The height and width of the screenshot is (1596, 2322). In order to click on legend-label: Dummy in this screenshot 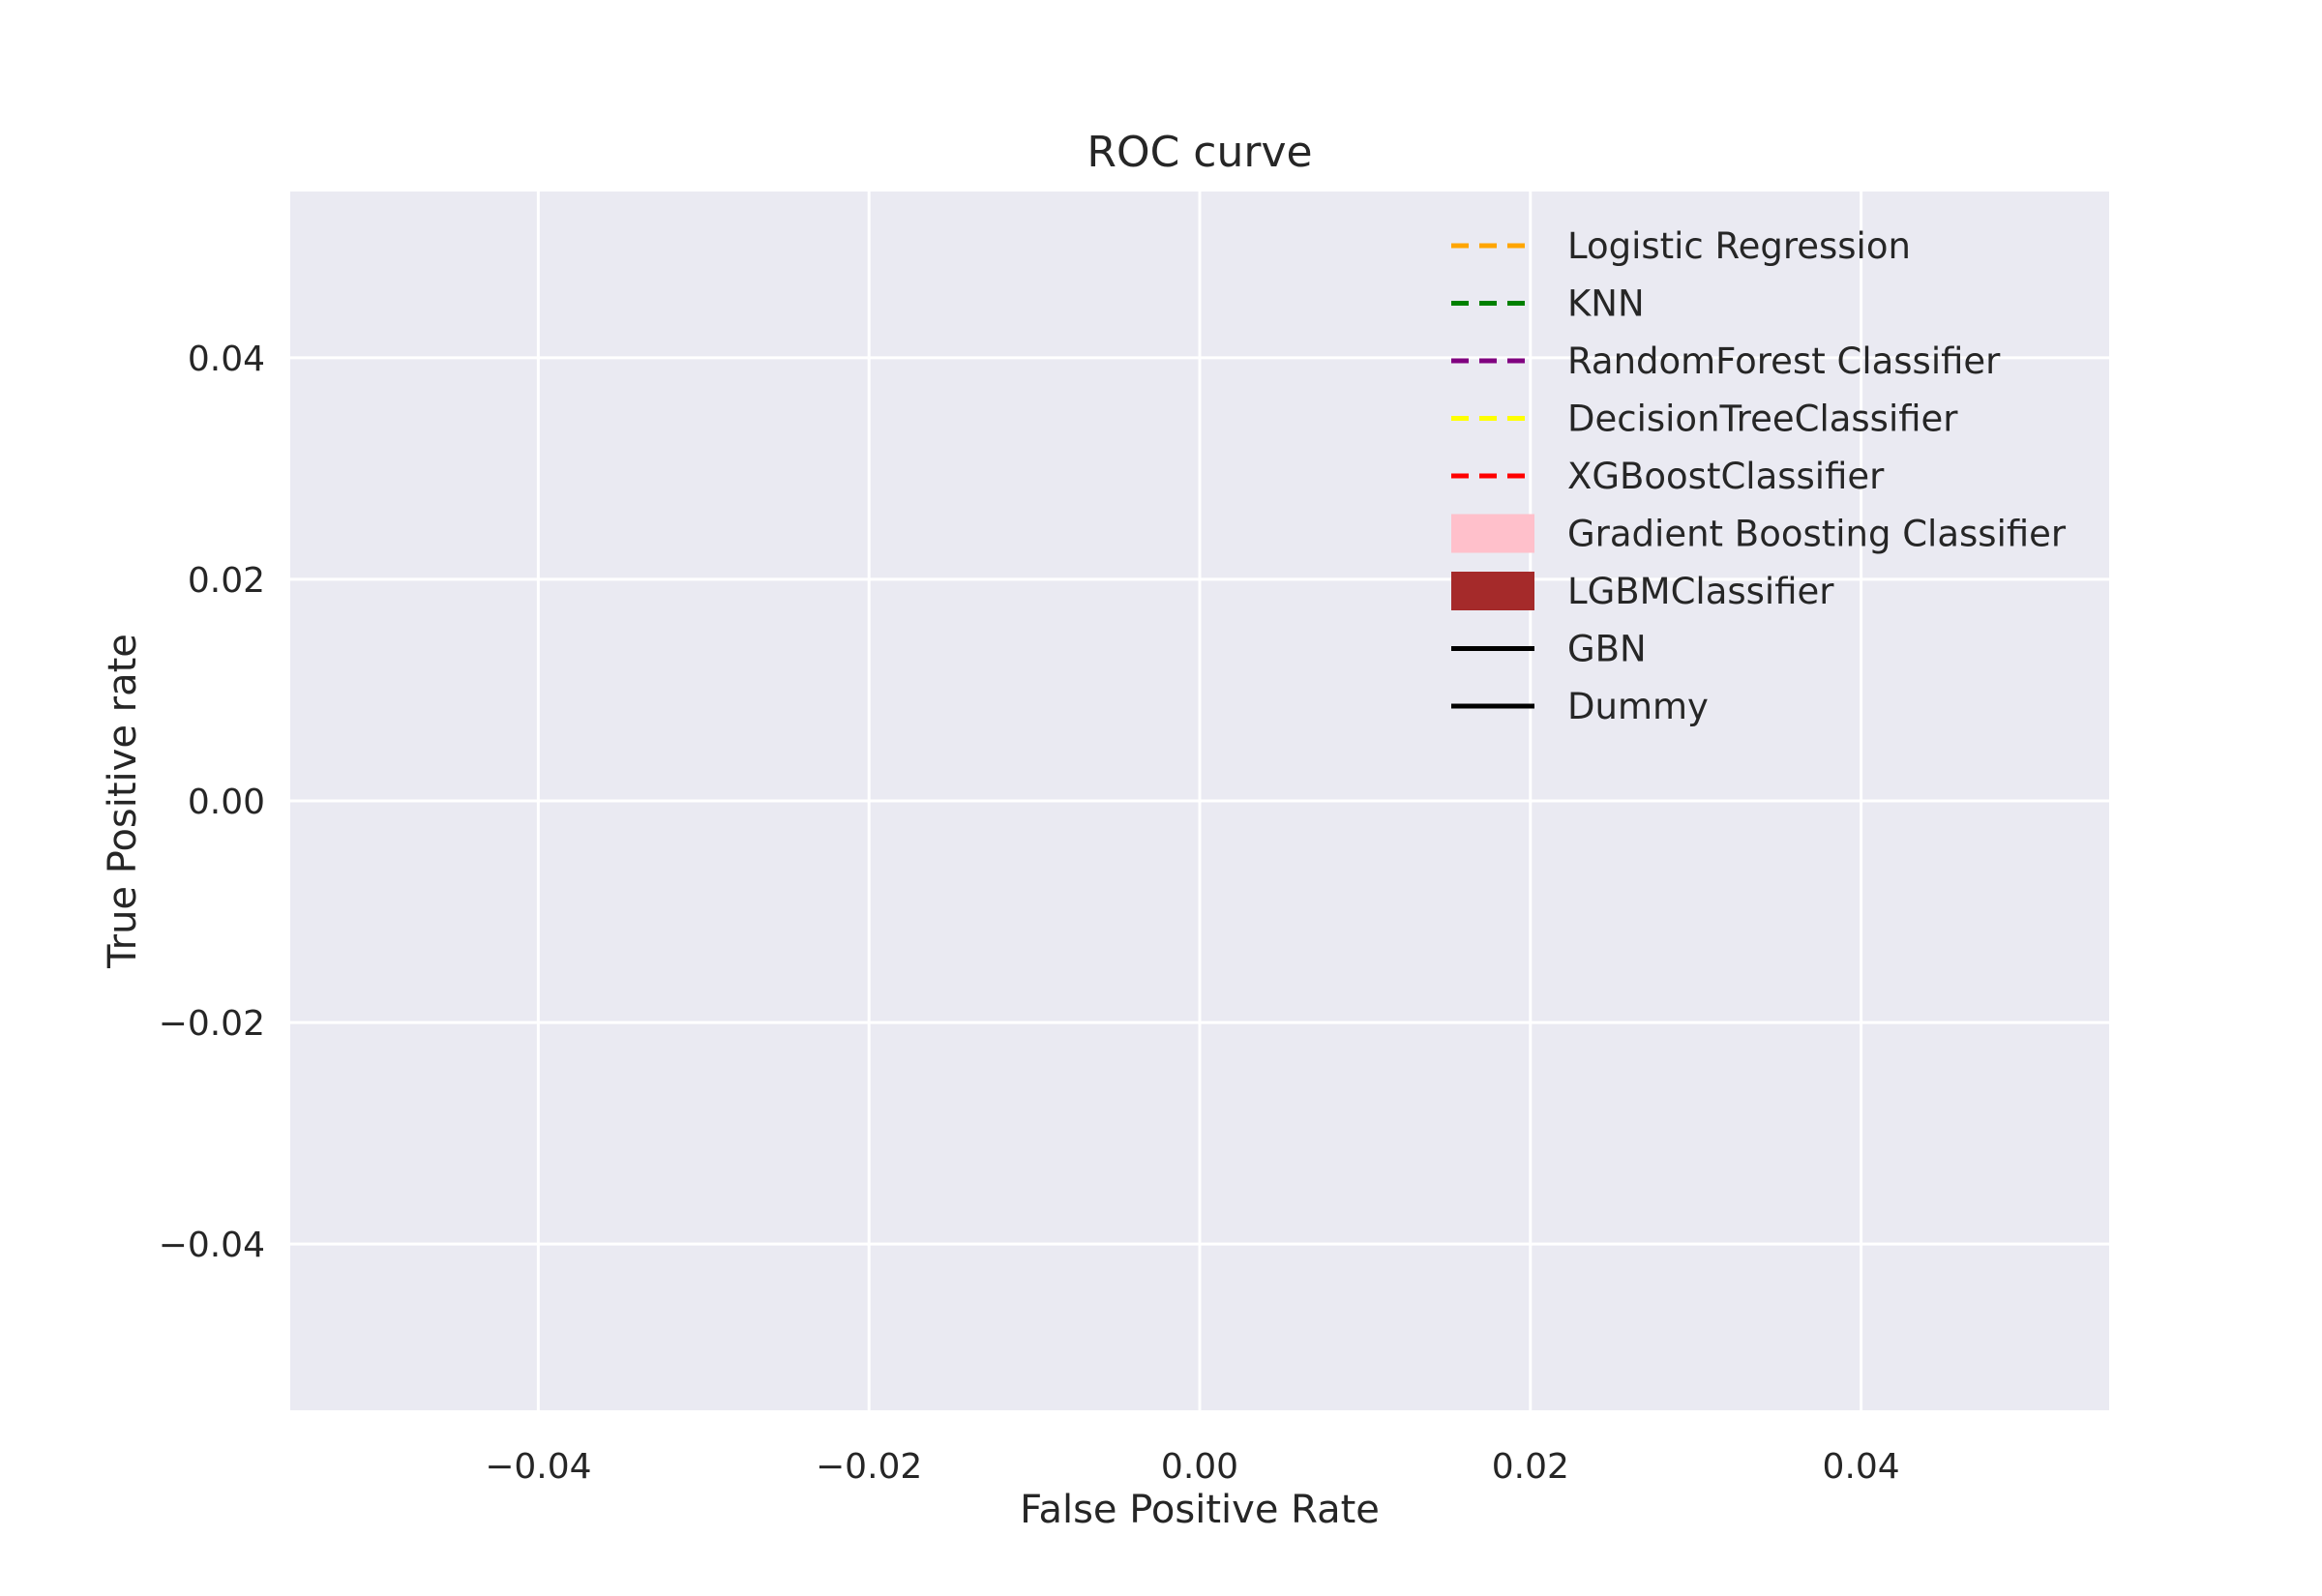, I will do `click(1638, 706)`.